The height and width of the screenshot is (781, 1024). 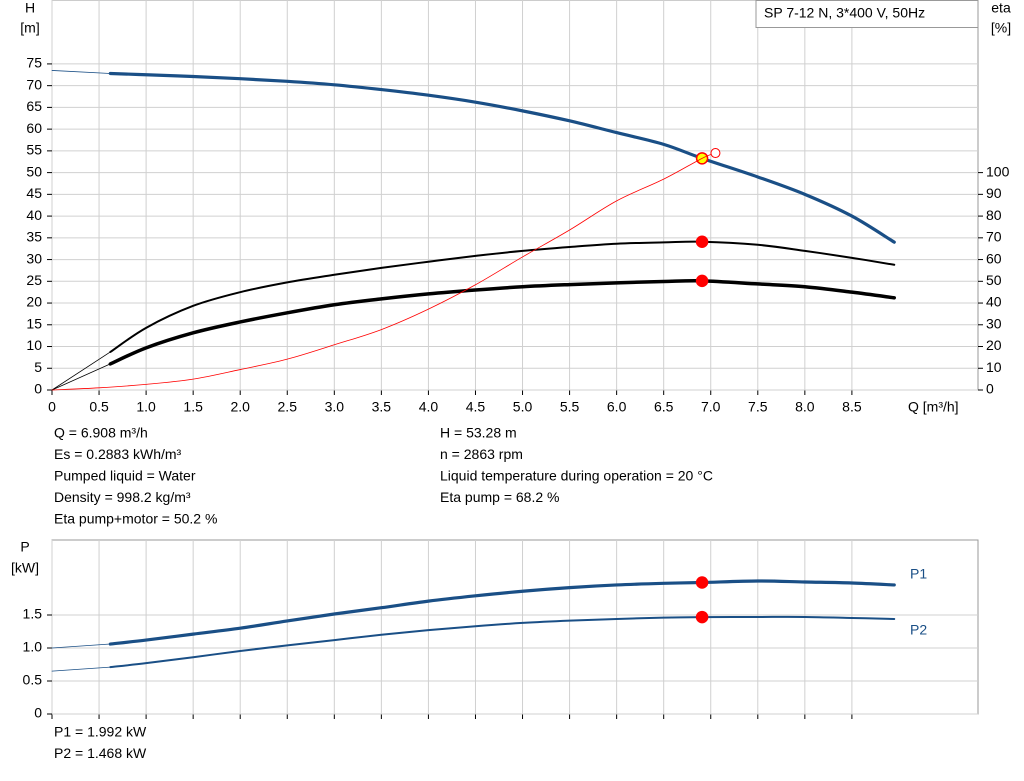 I want to click on series-label: P2, so click(x=918, y=630).